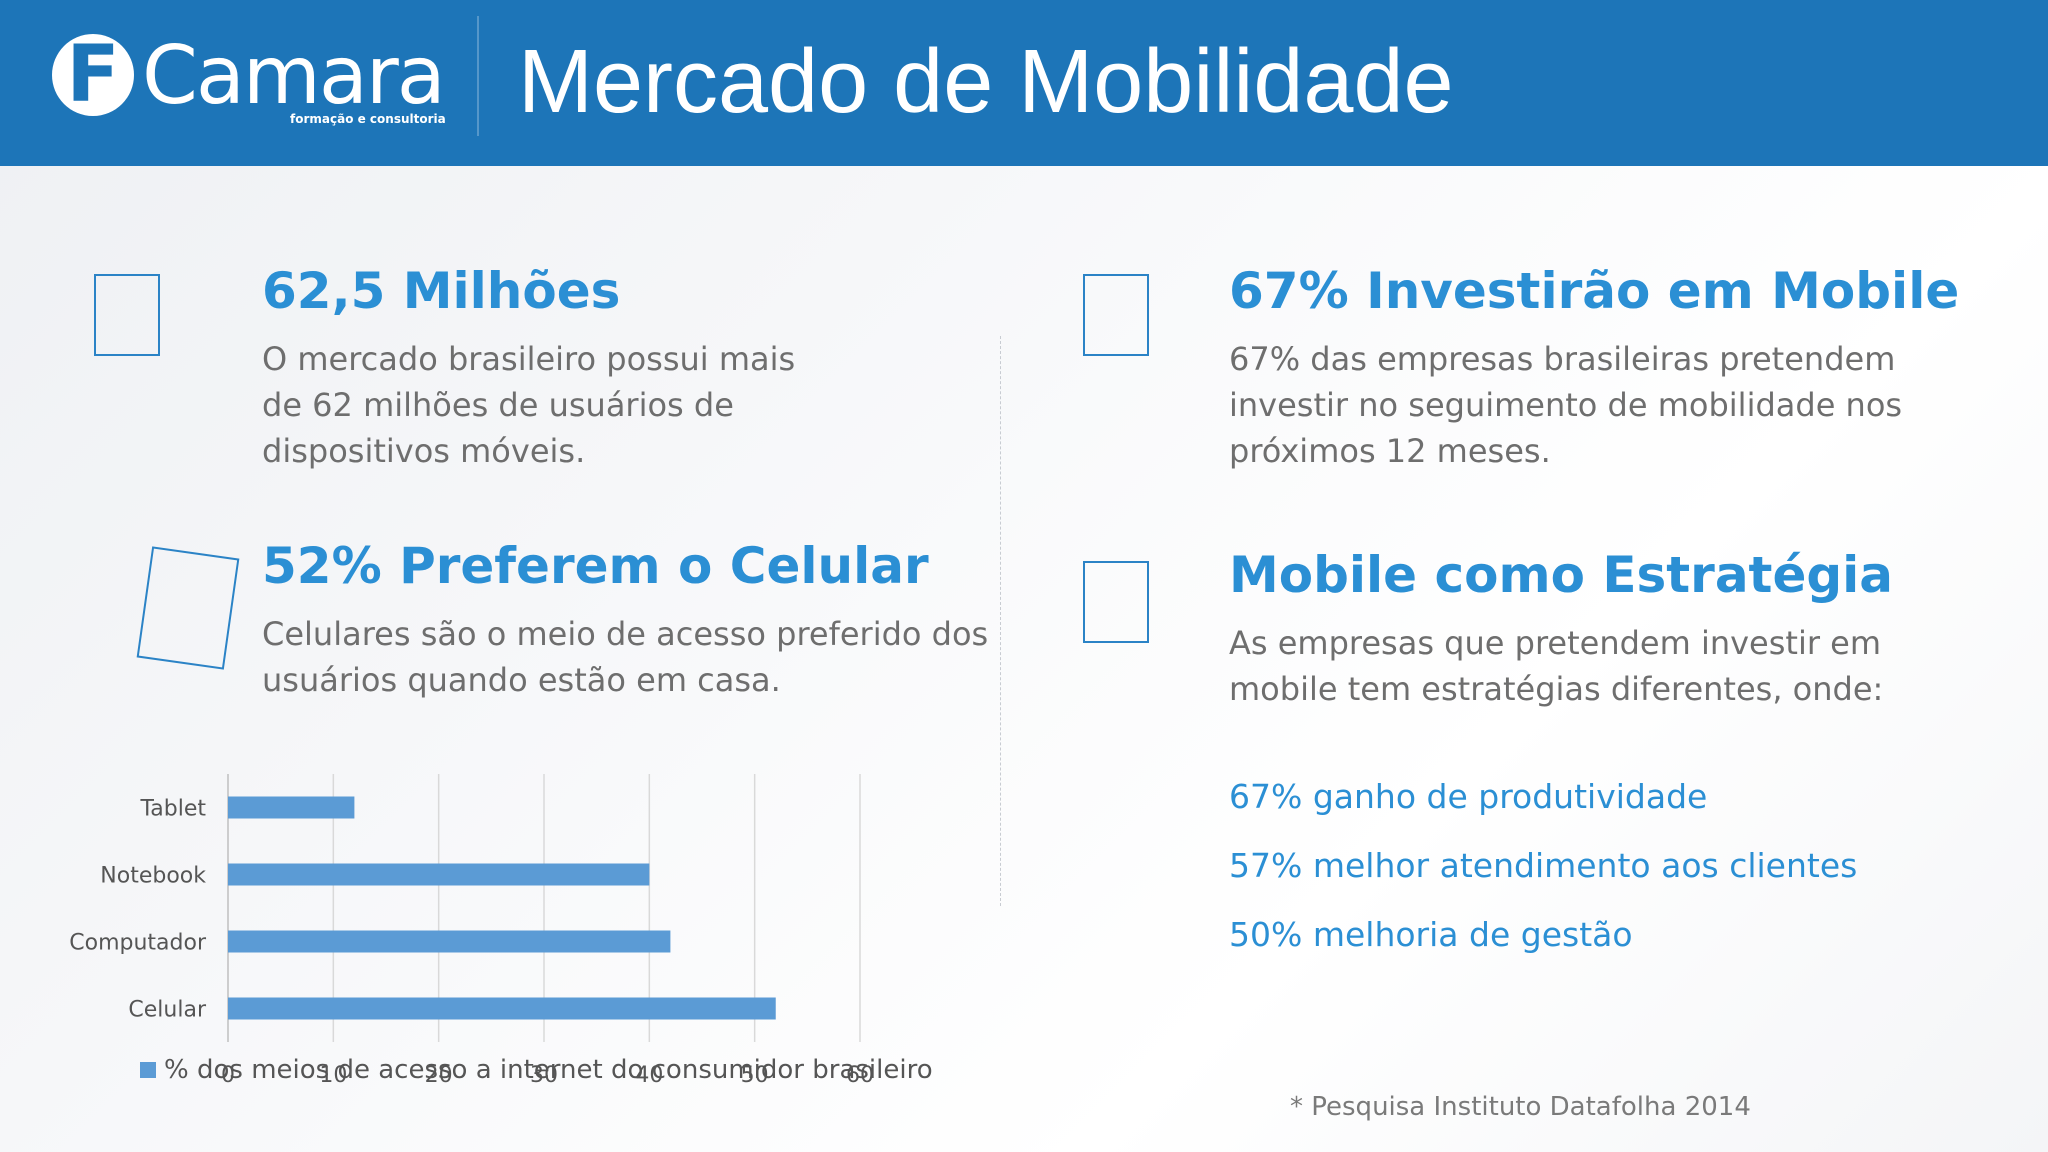  Describe the element at coordinates (1594, 291) in the screenshot. I see `section-heading: 67% Investirão em Mobile` at that location.